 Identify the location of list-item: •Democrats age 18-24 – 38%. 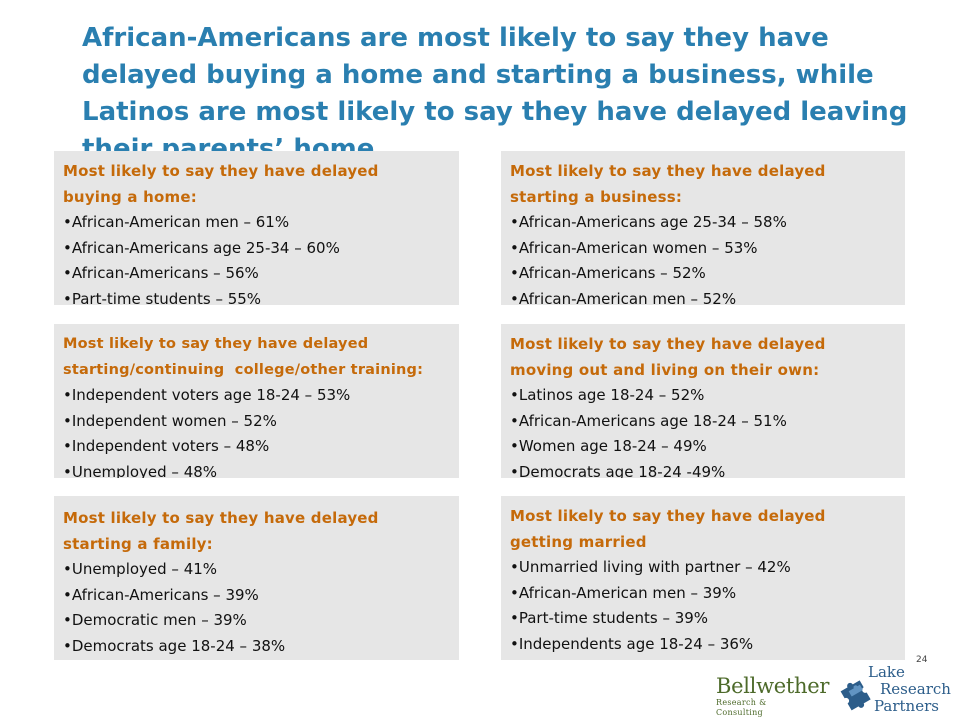
(174, 645).